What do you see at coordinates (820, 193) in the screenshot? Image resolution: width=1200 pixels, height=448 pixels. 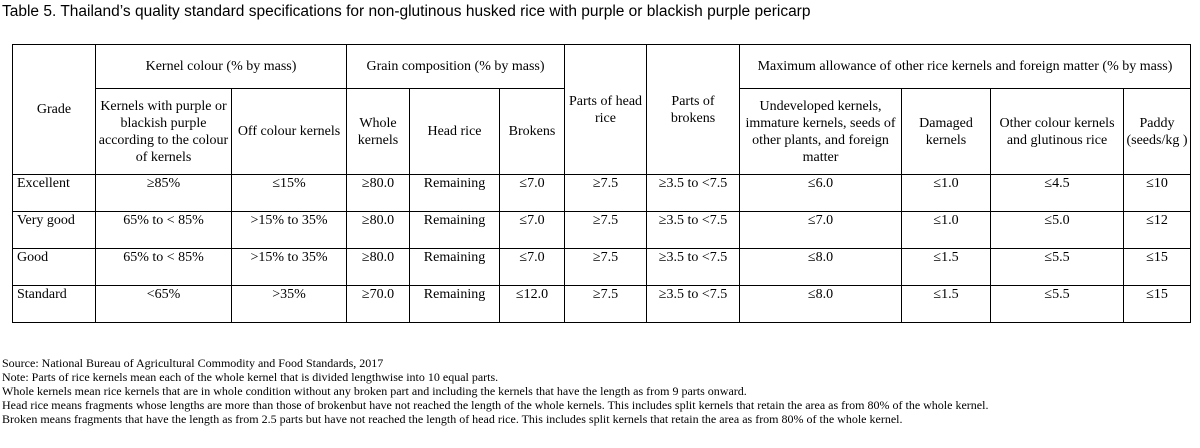 I see `cell-undeveloped: ≤6.0` at bounding box center [820, 193].